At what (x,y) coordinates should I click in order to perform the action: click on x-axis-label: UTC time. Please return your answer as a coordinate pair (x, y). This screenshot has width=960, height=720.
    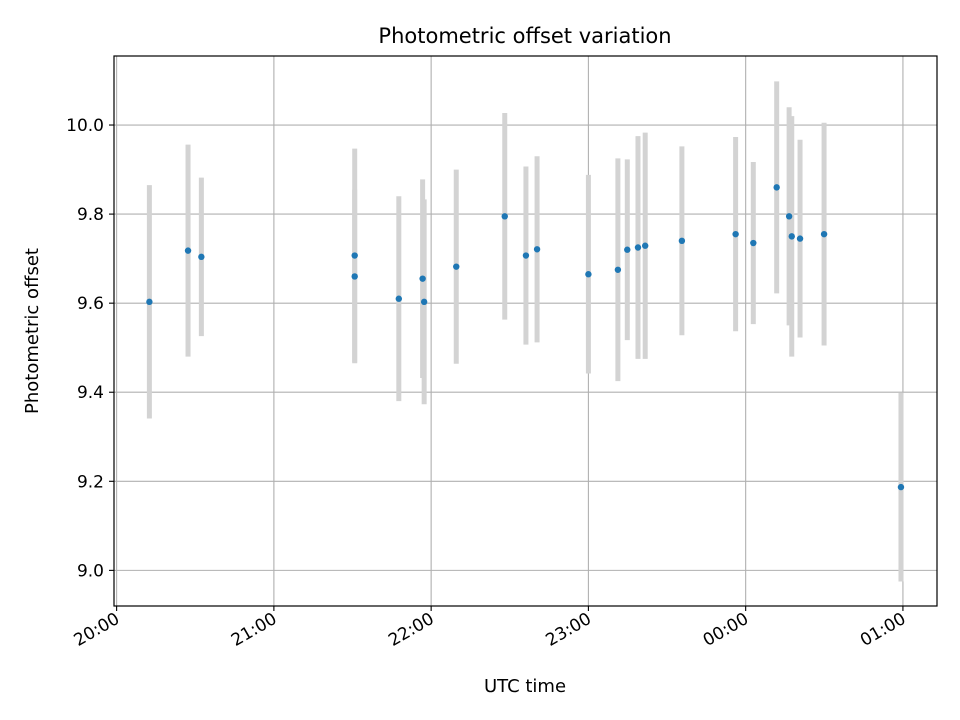
    Looking at the image, I should click on (525, 686).